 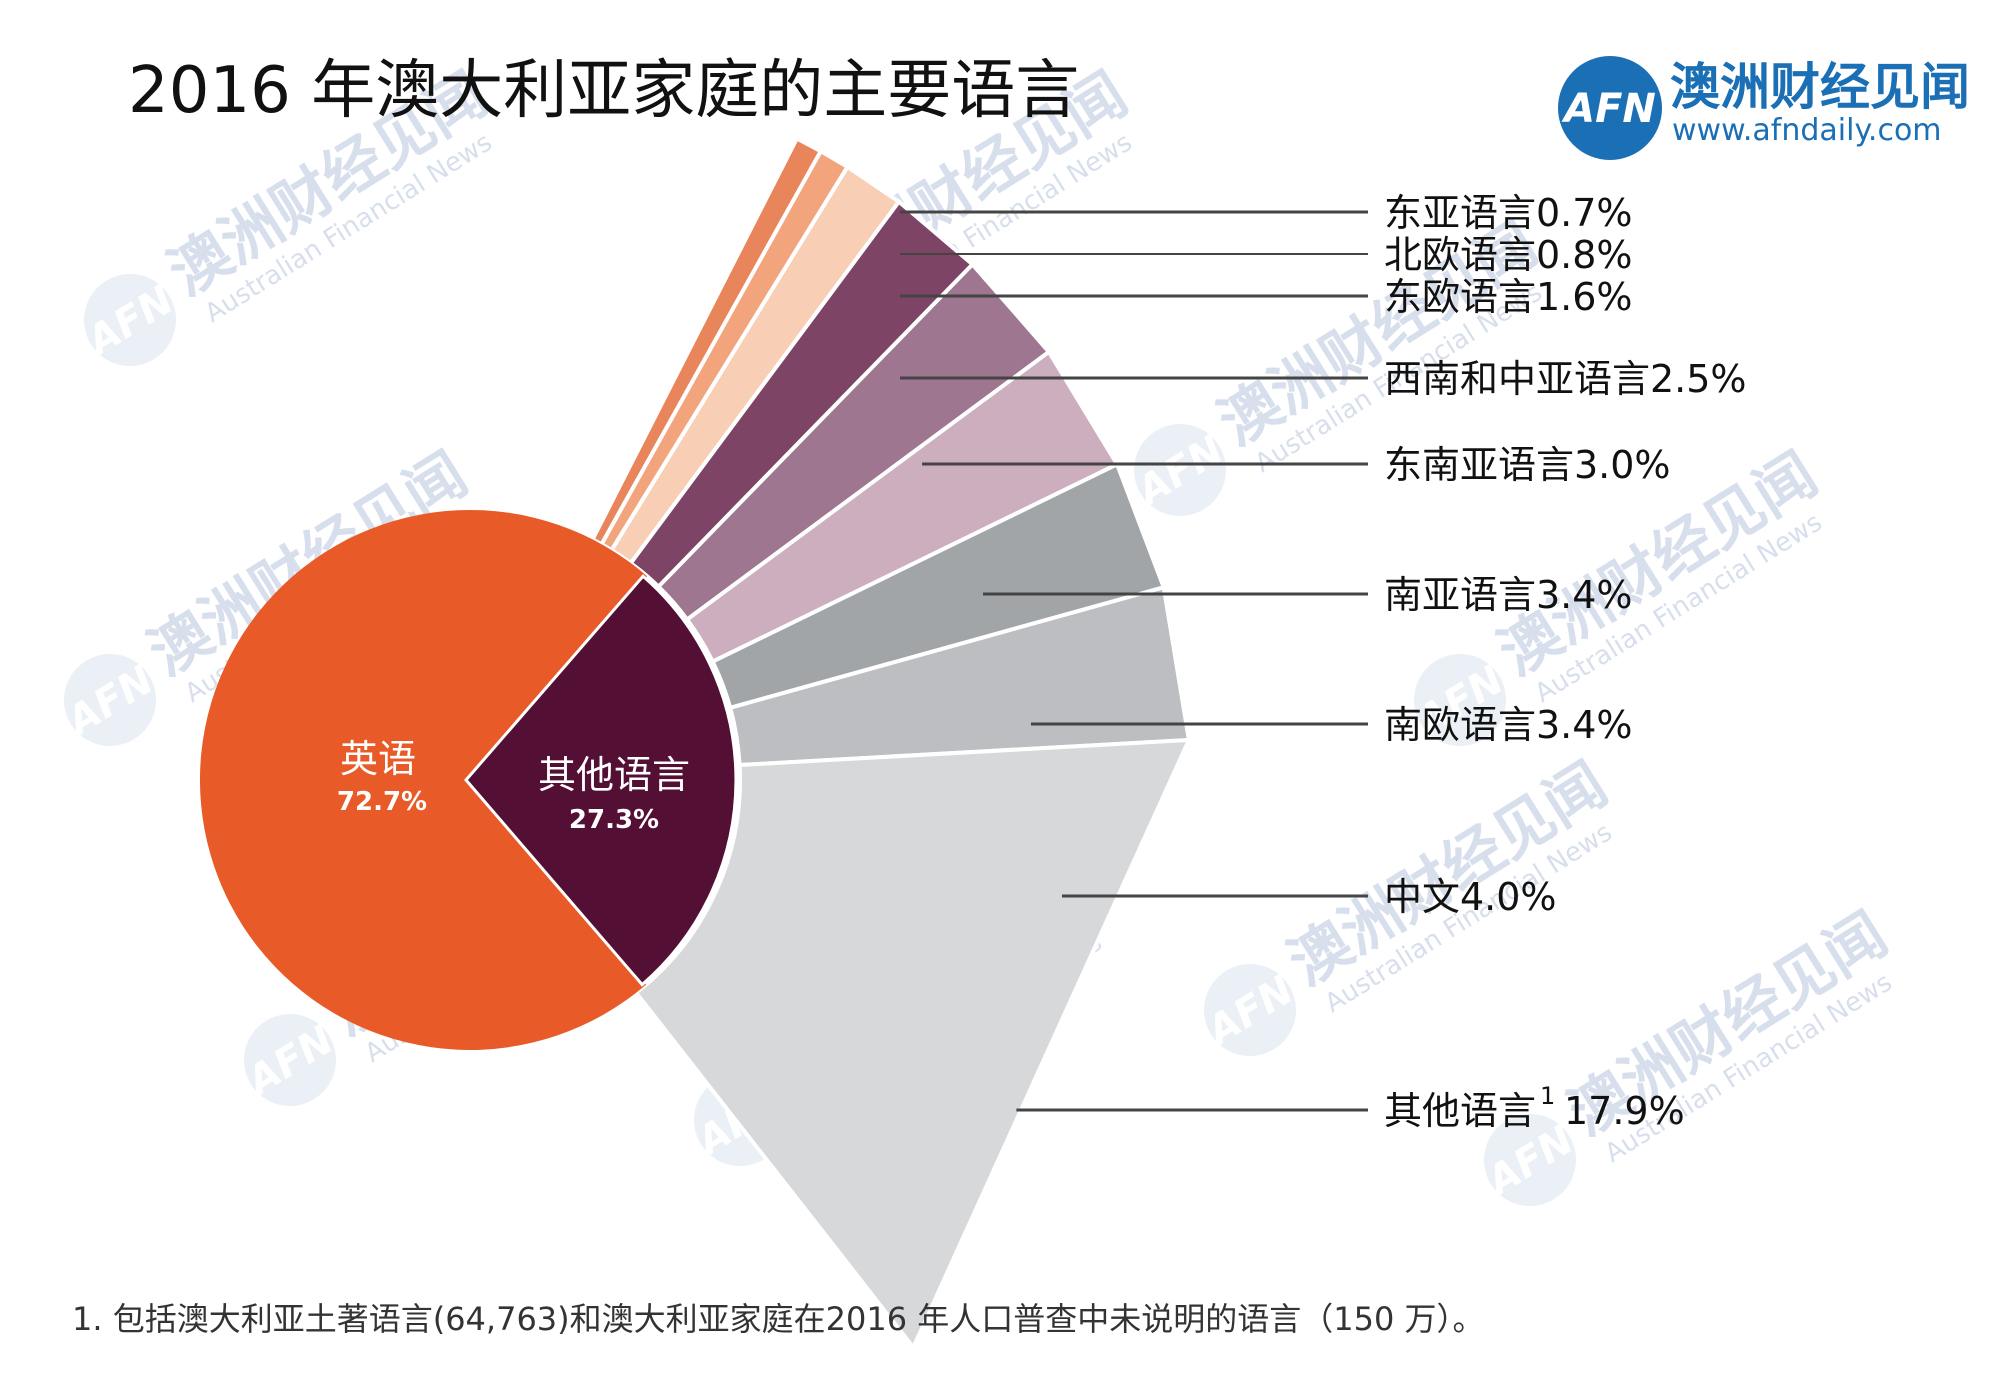 What do you see at coordinates (1624, 1111) in the screenshot?
I see `fan-value-8: 17.9%` at bounding box center [1624, 1111].